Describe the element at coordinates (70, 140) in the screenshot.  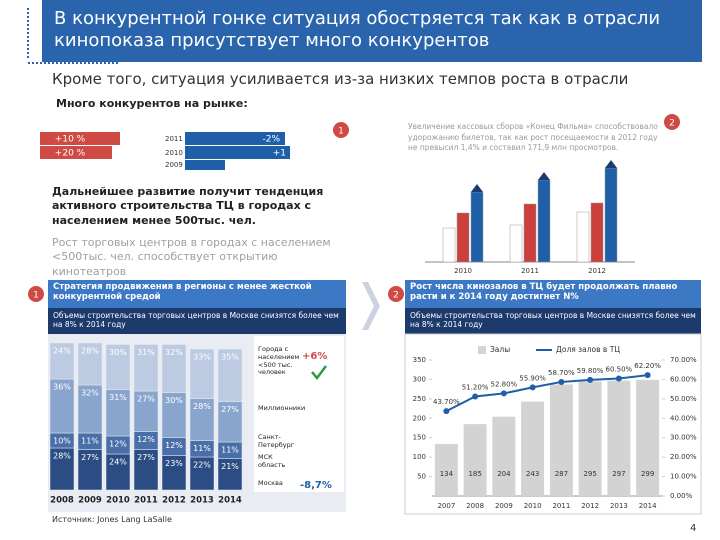
I see `growth-label: +10 %` at that location.